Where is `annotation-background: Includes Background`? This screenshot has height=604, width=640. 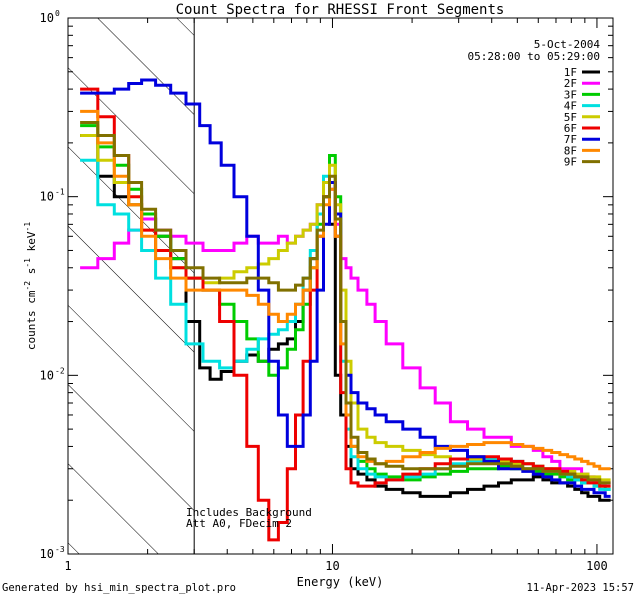
annotation-background: Includes Background is located at coordinates (249, 512).